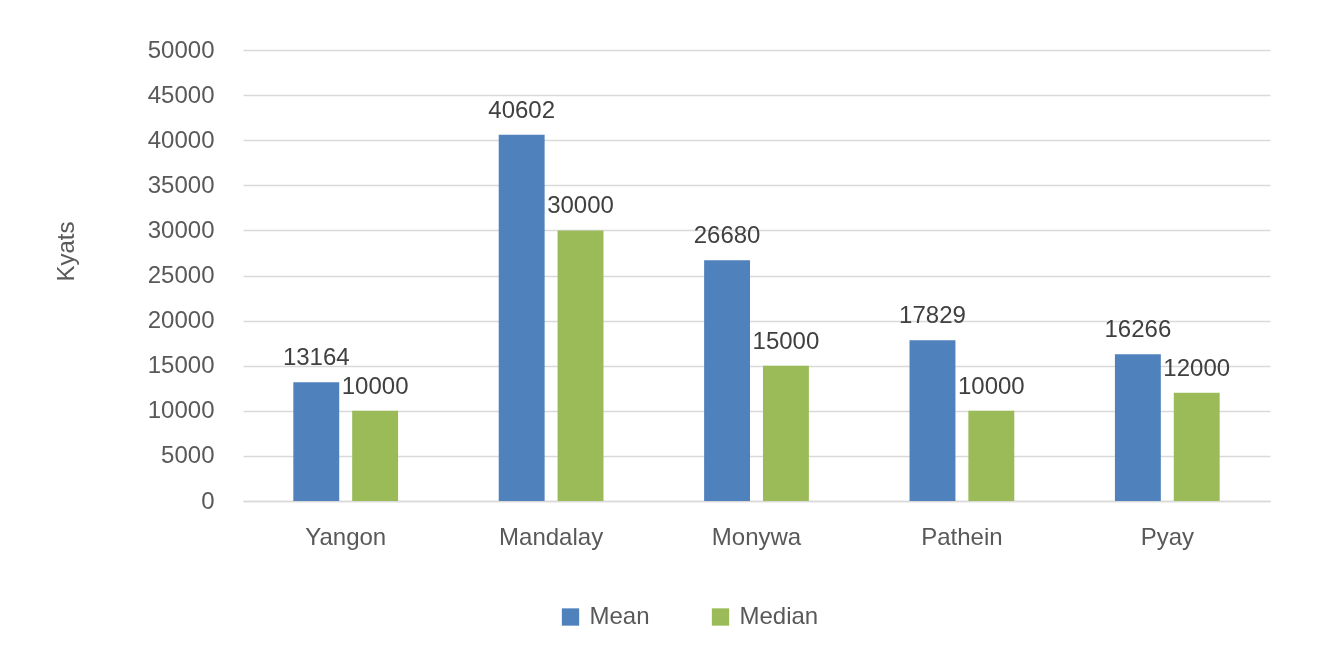 The image size is (1329, 646). What do you see at coordinates (932, 315) in the screenshot?
I see `data-label: 17829` at bounding box center [932, 315].